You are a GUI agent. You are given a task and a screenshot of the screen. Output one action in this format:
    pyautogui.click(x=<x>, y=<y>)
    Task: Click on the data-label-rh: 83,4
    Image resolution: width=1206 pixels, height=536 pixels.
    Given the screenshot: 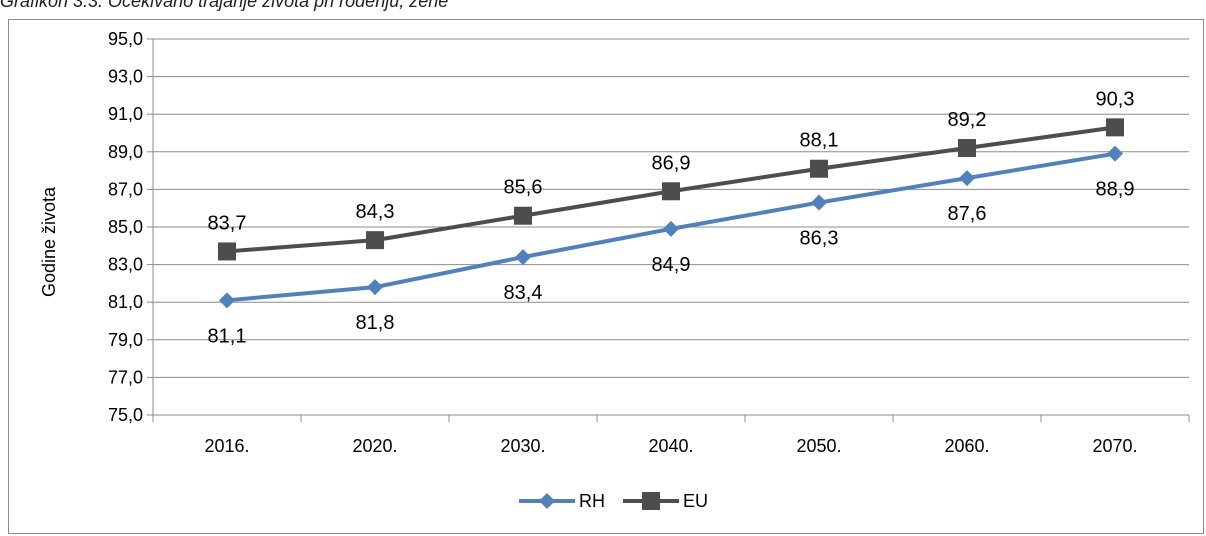 What is the action you would take?
    pyautogui.click(x=523, y=293)
    